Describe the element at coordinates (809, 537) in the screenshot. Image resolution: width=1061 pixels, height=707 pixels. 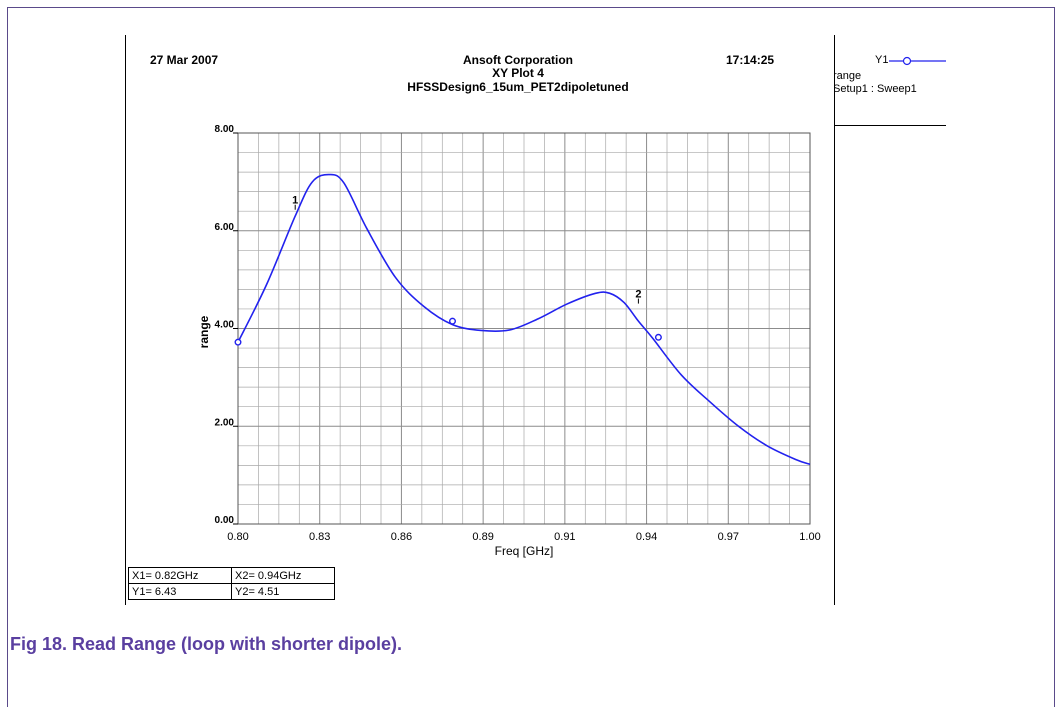
I see `x-tick-label: 1.00` at that location.